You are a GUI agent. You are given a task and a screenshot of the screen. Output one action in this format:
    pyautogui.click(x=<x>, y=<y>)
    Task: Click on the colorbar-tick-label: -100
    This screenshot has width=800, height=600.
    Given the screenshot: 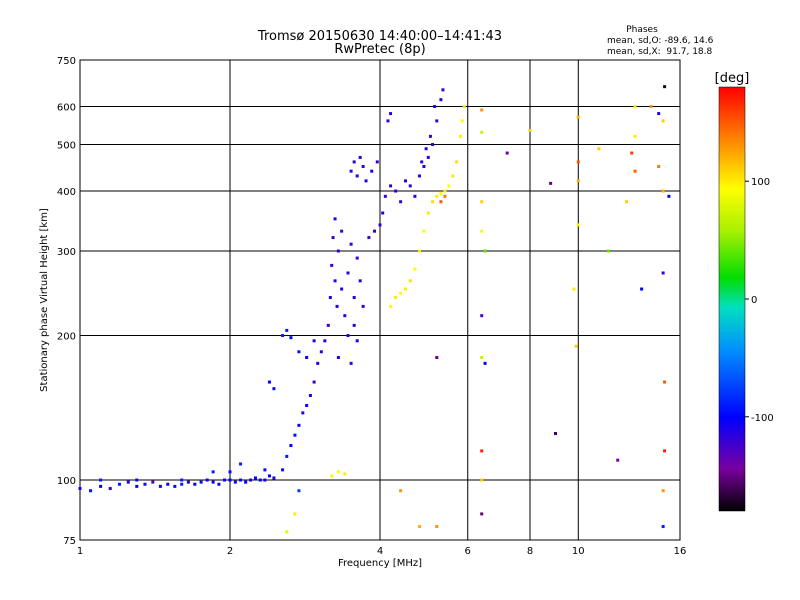 What is the action you would take?
    pyautogui.click(x=762, y=418)
    